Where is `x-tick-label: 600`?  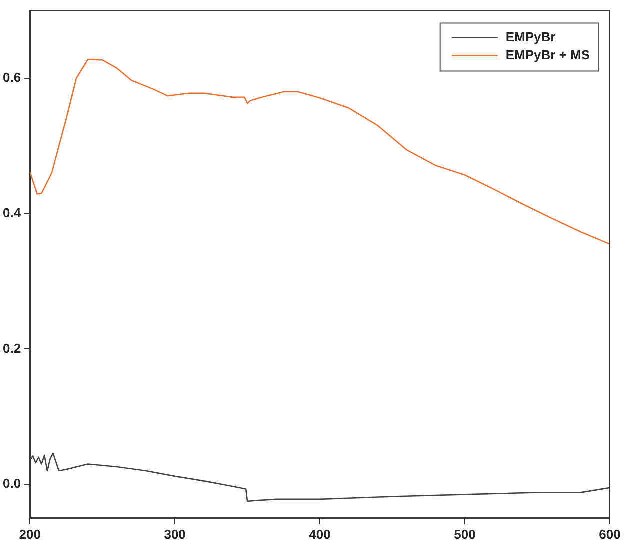 x-tick-label: 600 is located at coordinates (610, 534).